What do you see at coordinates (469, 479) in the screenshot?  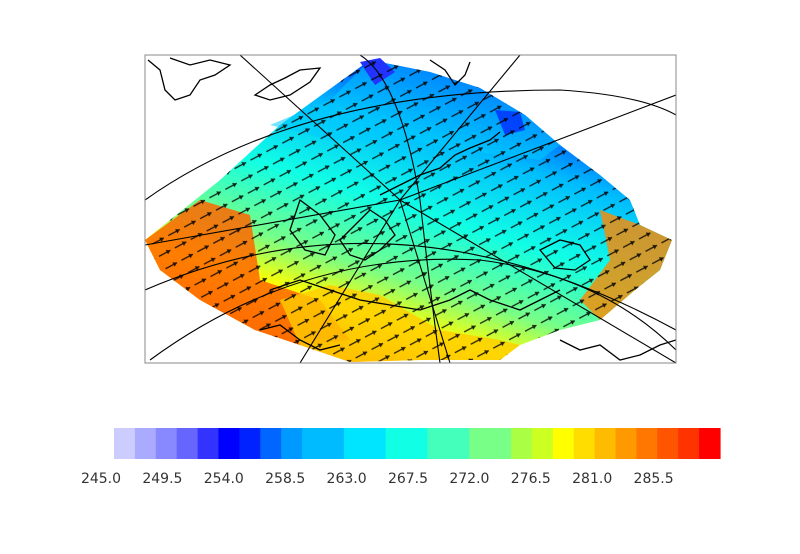 I see `colorbar-tick-label: 272.0` at bounding box center [469, 479].